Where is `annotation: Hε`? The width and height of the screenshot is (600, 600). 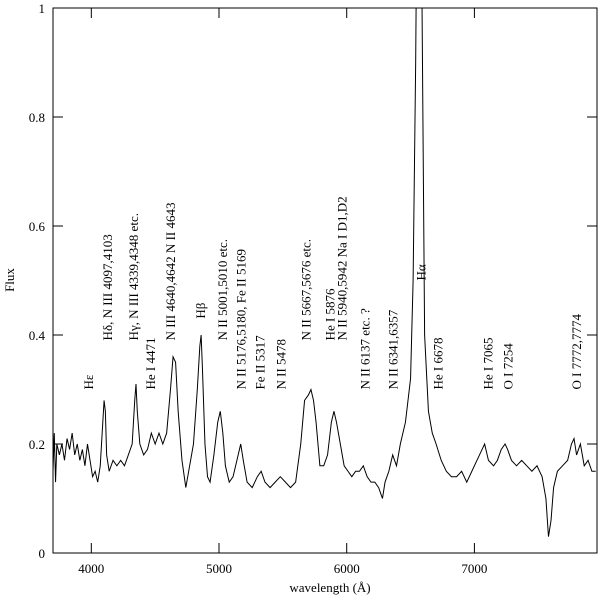 annotation: Hε is located at coordinates (88, 381).